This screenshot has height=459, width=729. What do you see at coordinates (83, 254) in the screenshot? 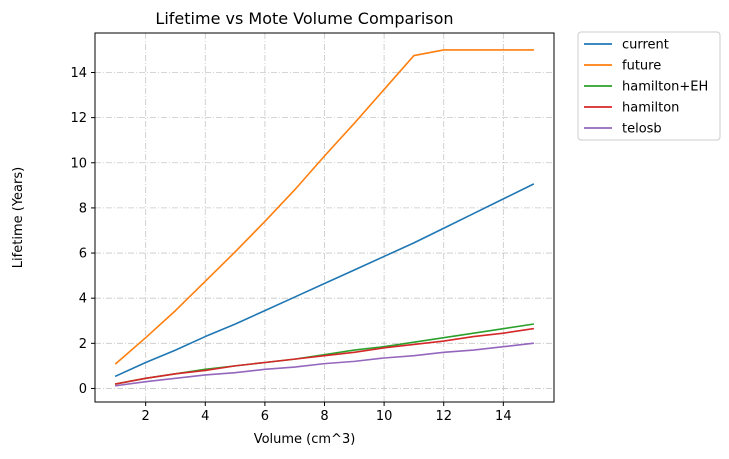
I see `y-tick-label: 6` at bounding box center [83, 254].